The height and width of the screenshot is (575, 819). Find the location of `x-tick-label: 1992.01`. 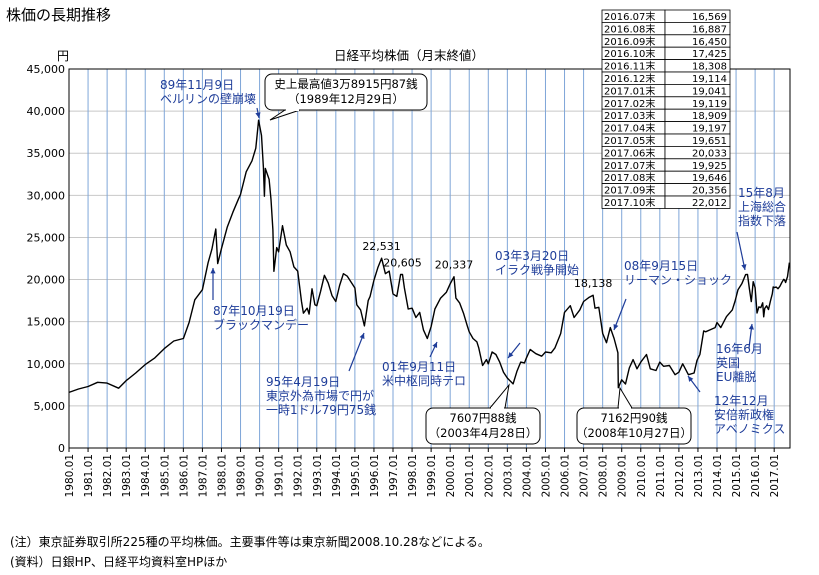

x-tick-label: 1992.01 is located at coordinates (299, 475).